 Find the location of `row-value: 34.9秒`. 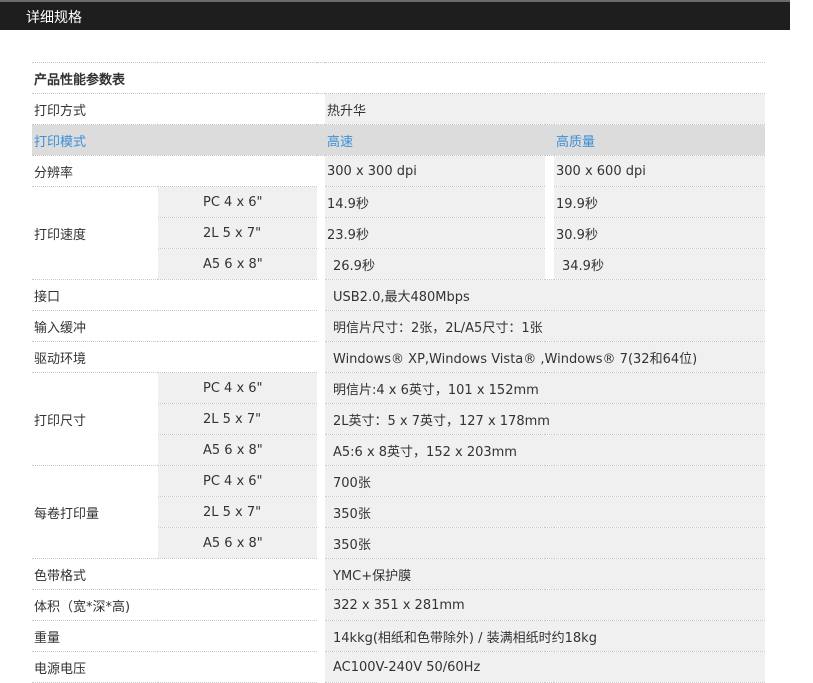

row-value: 34.9秒 is located at coordinates (660, 264).